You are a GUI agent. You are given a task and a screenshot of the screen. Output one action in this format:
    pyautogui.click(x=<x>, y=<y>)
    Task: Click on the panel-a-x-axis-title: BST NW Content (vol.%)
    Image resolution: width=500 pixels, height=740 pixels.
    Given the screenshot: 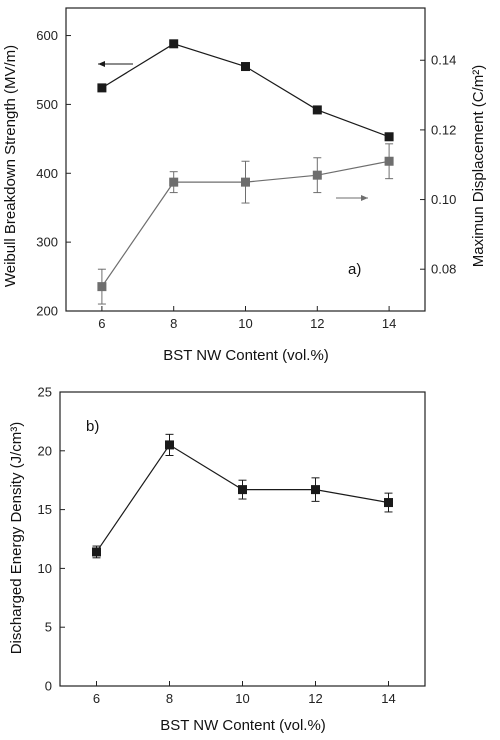 What is the action you would take?
    pyautogui.click(x=246, y=355)
    